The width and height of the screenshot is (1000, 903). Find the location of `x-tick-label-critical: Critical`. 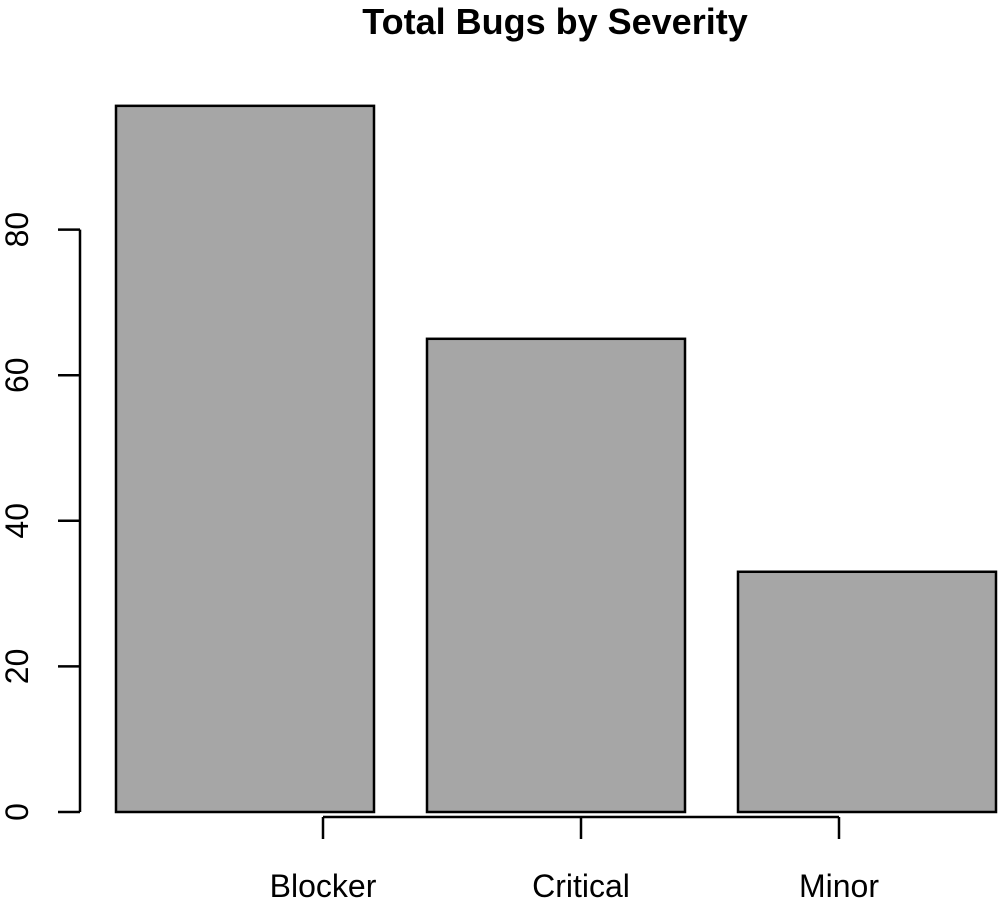

x-tick-label-critical: Critical is located at coordinates (581, 885).